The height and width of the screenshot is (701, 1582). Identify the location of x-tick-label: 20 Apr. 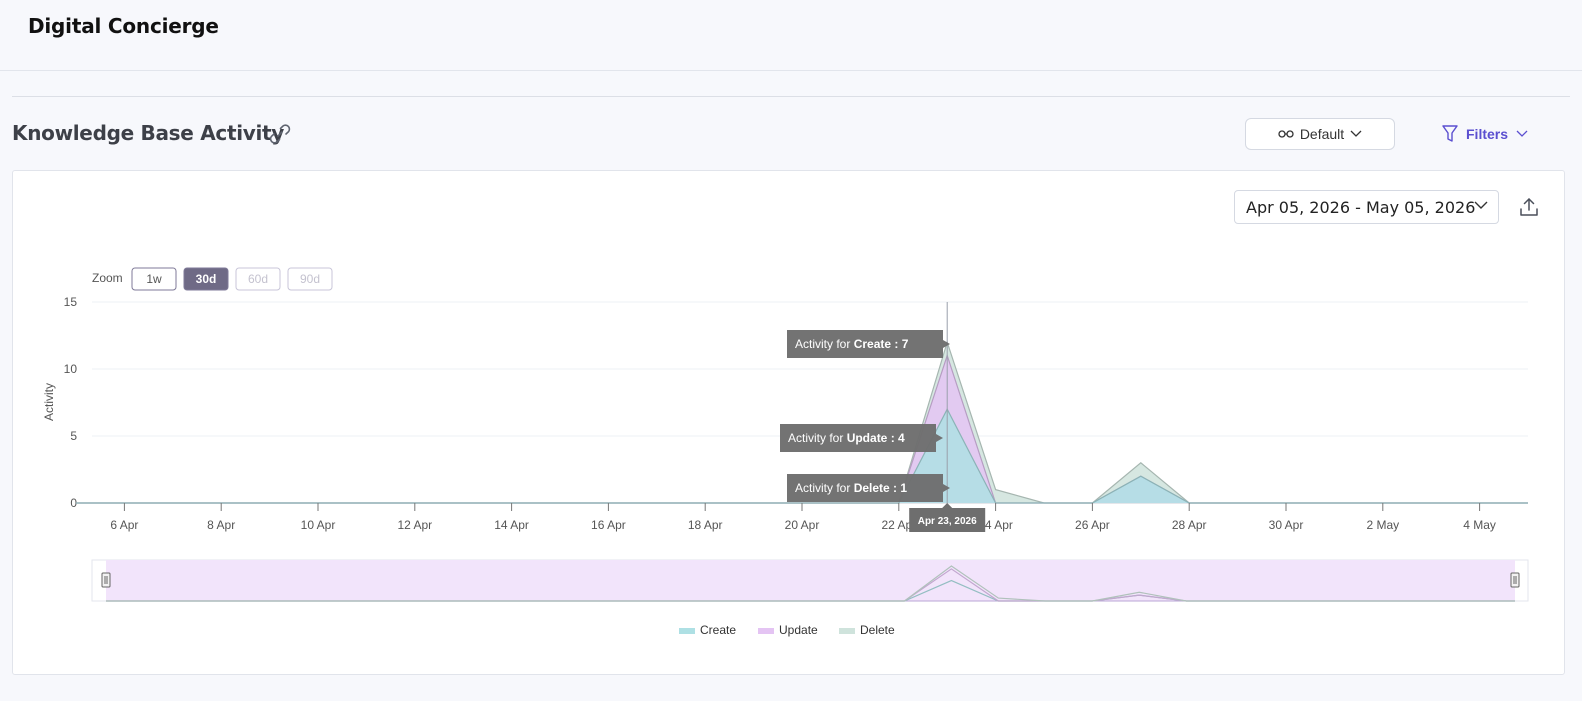
(802, 525).